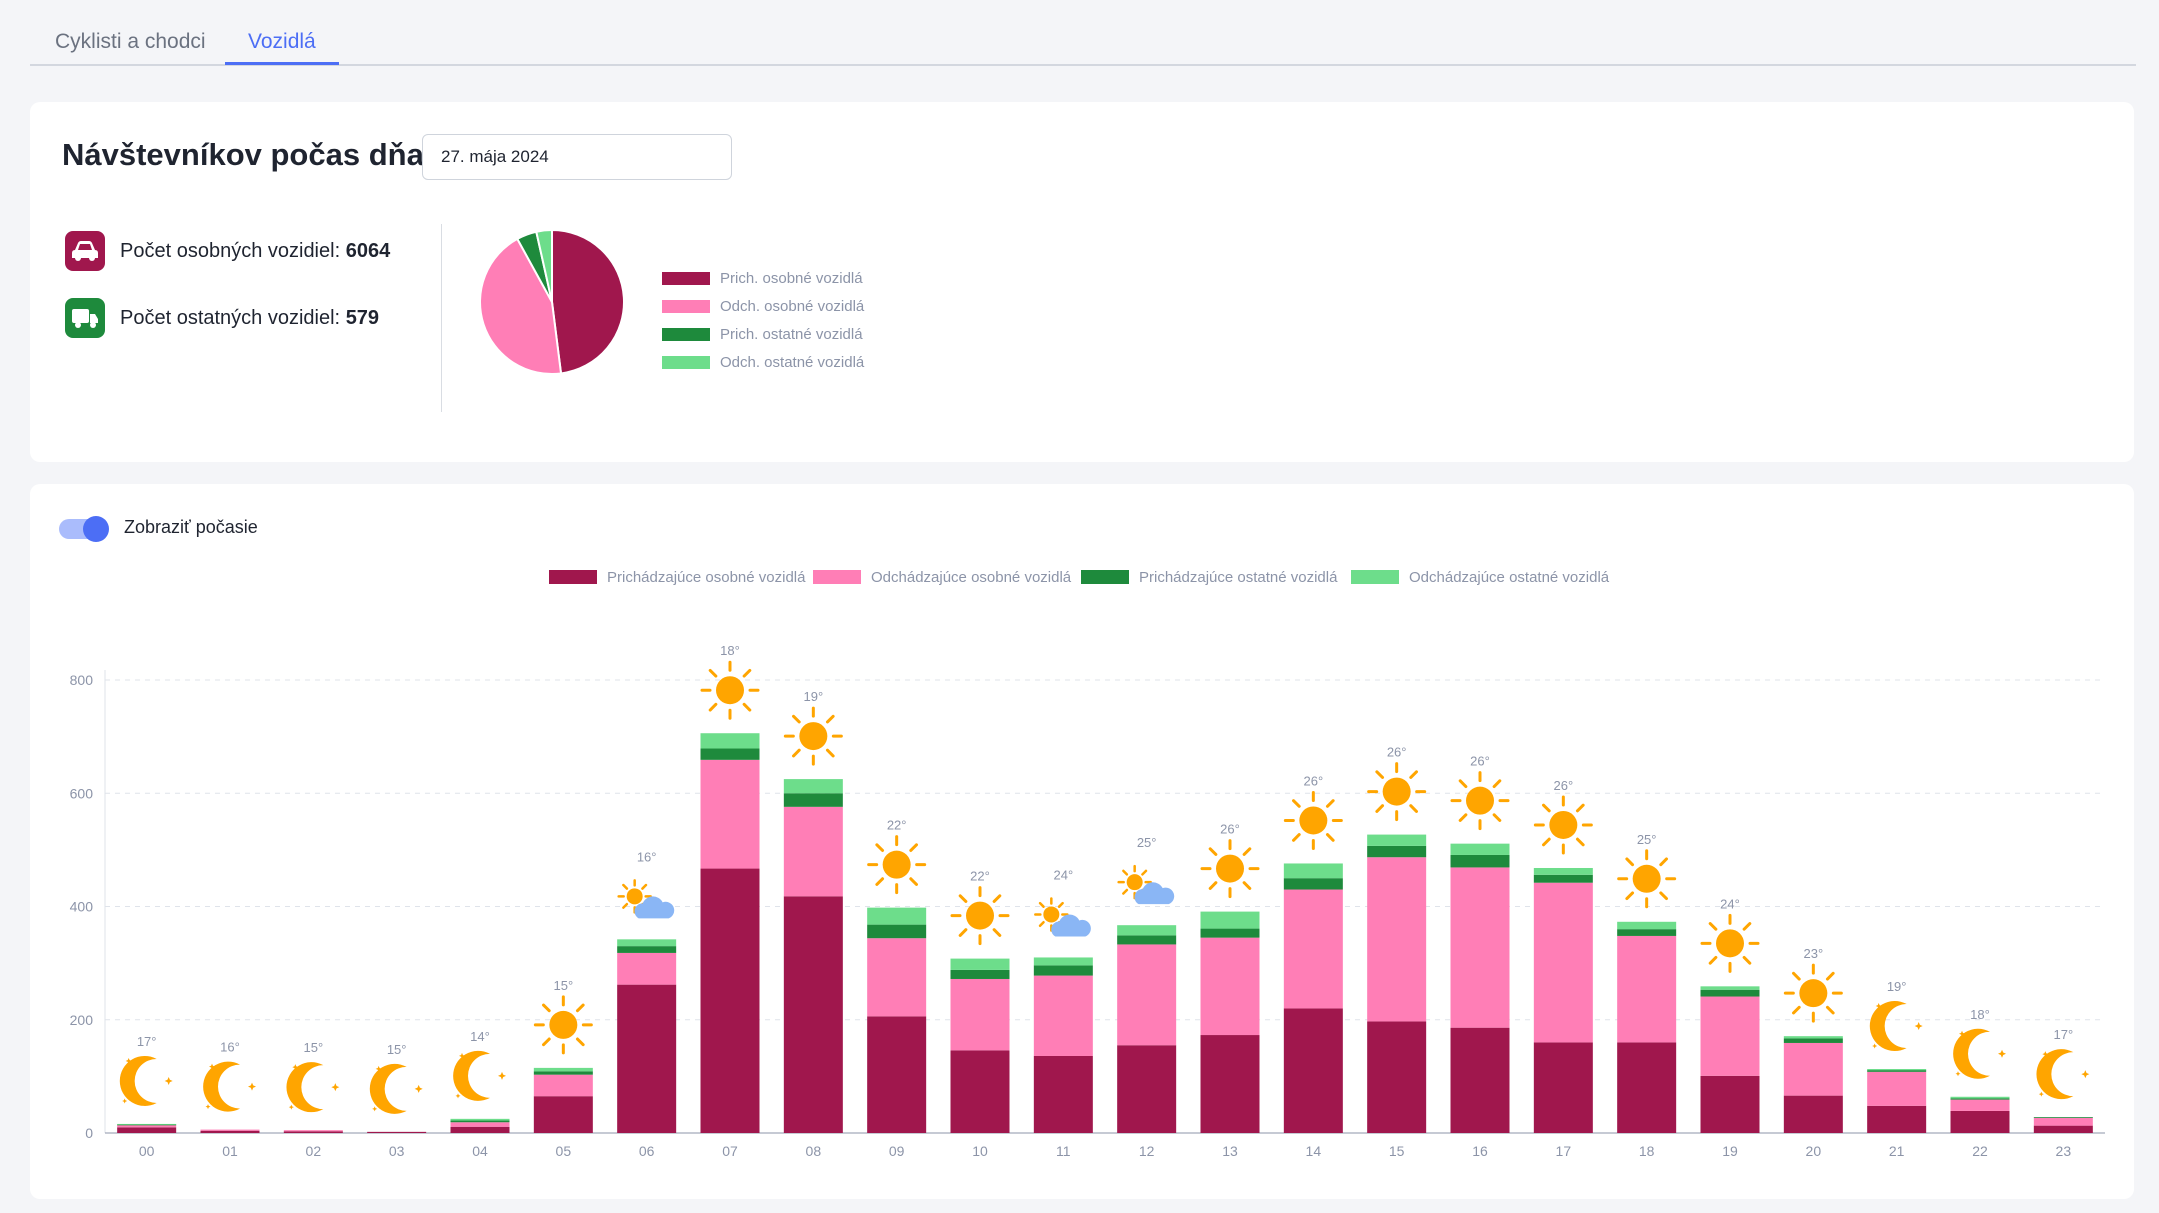  I want to click on pie-legend-item: Prich. ostatné vozidlá, so click(763, 334).